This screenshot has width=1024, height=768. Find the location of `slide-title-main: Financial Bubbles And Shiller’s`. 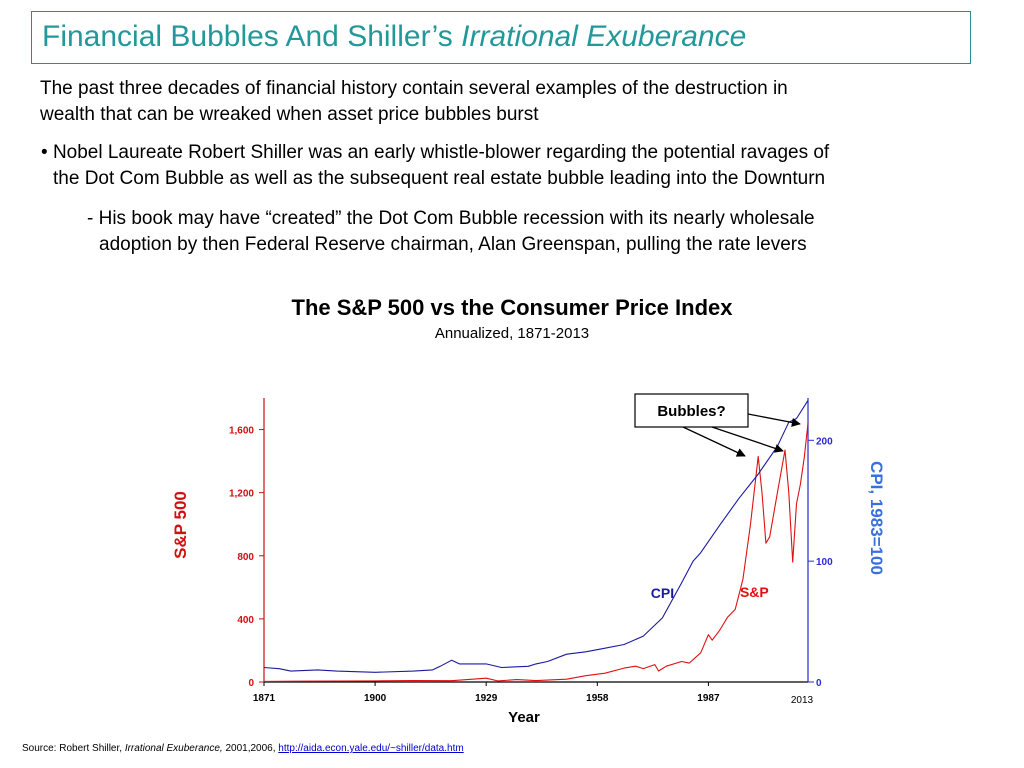

slide-title-main: Financial Bubbles And Shiller’s is located at coordinates (252, 36).